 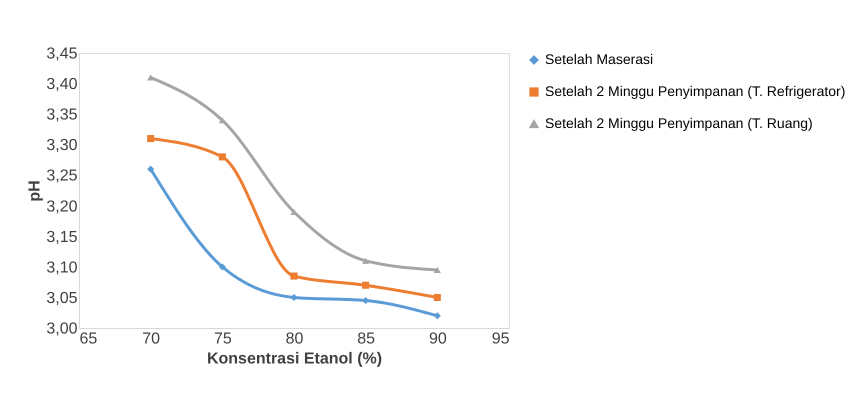 What do you see at coordinates (62, 145) in the screenshot?
I see `y-tick-label: 3,30` at bounding box center [62, 145].